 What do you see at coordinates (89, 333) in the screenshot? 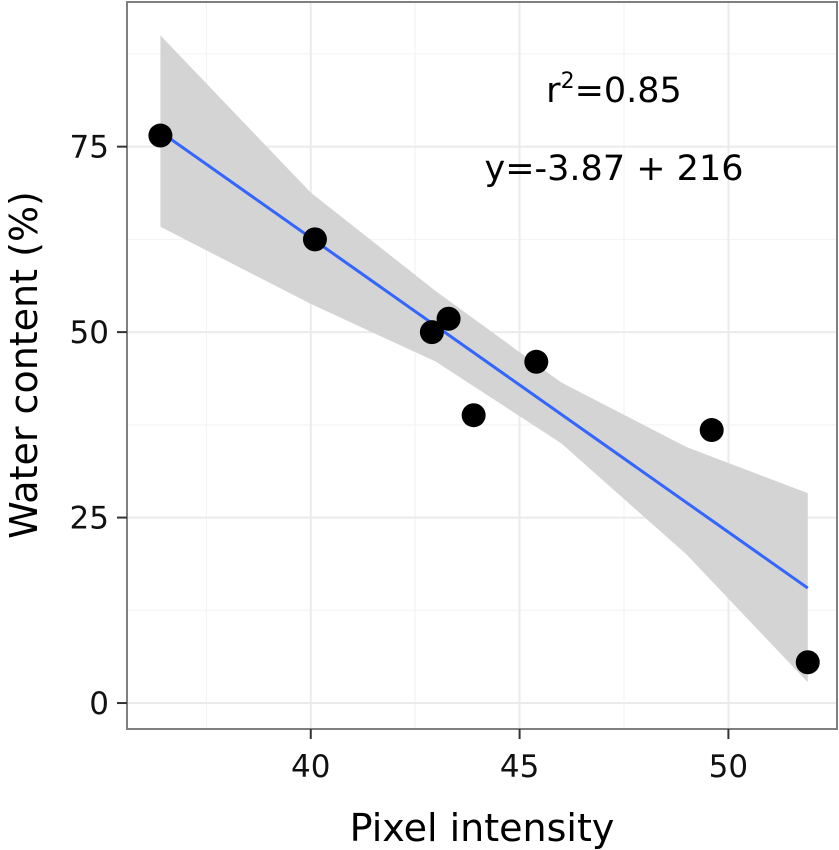
I see `y-tick-label: 50` at bounding box center [89, 333].